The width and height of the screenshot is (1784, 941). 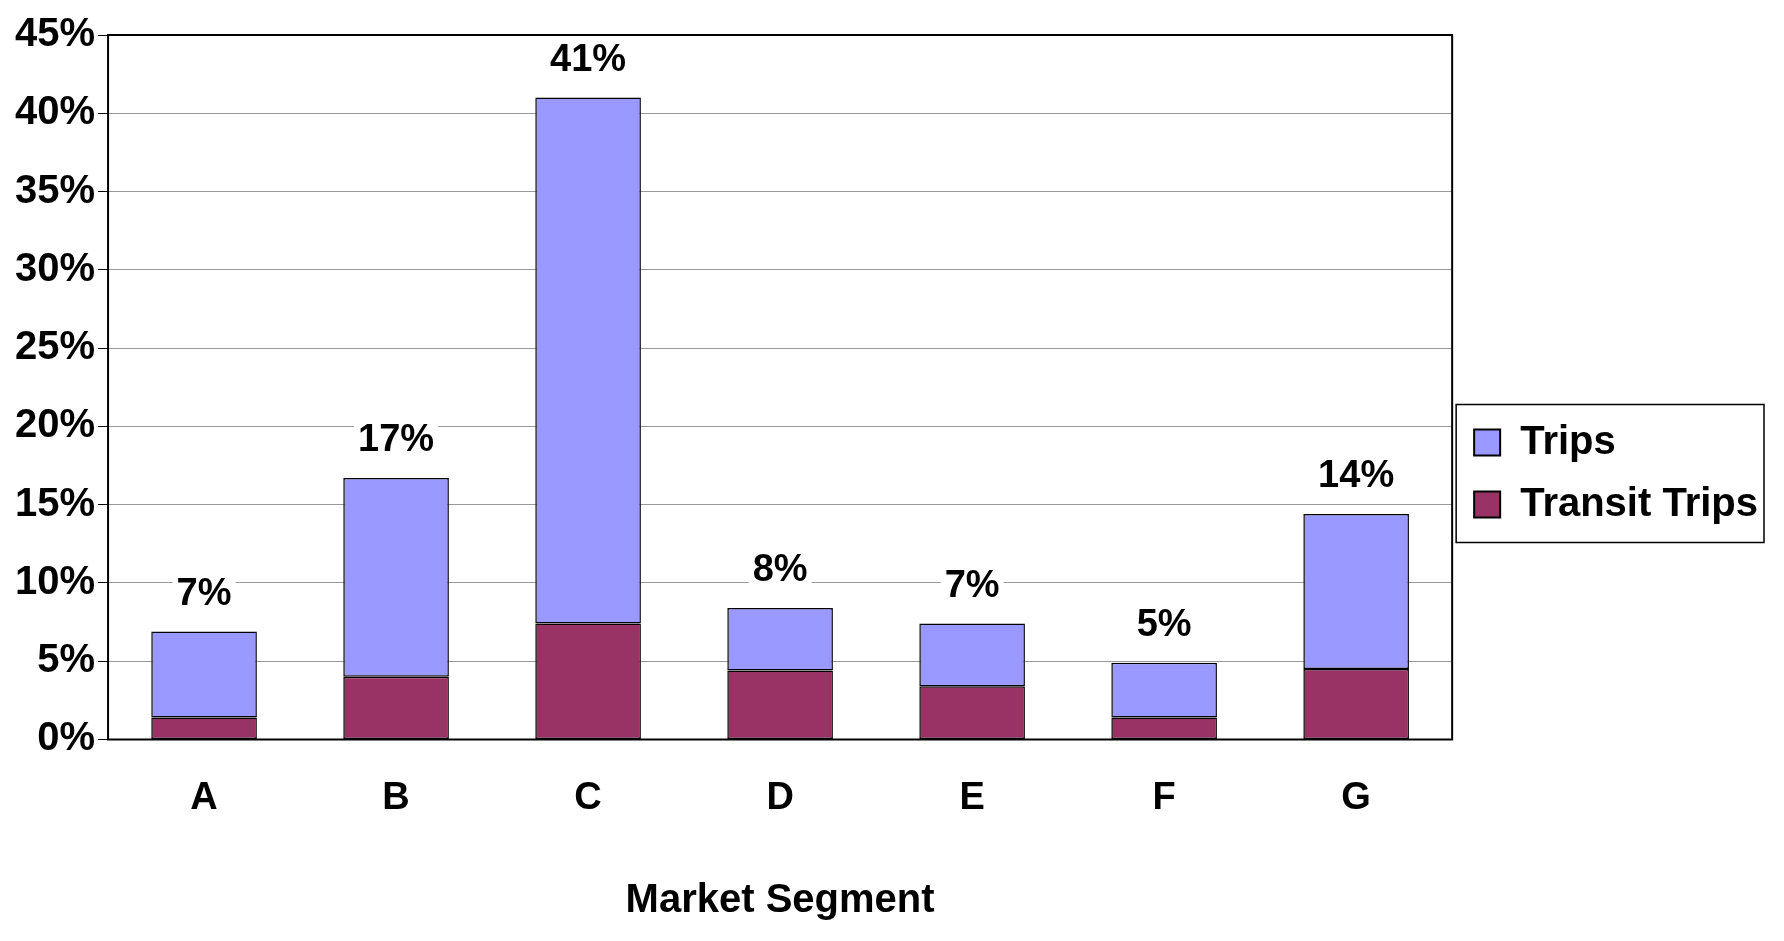 What do you see at coordinates (588, 795) in the screenshot?
I see `x-tick-label: C` at bounding box center [588, 795].